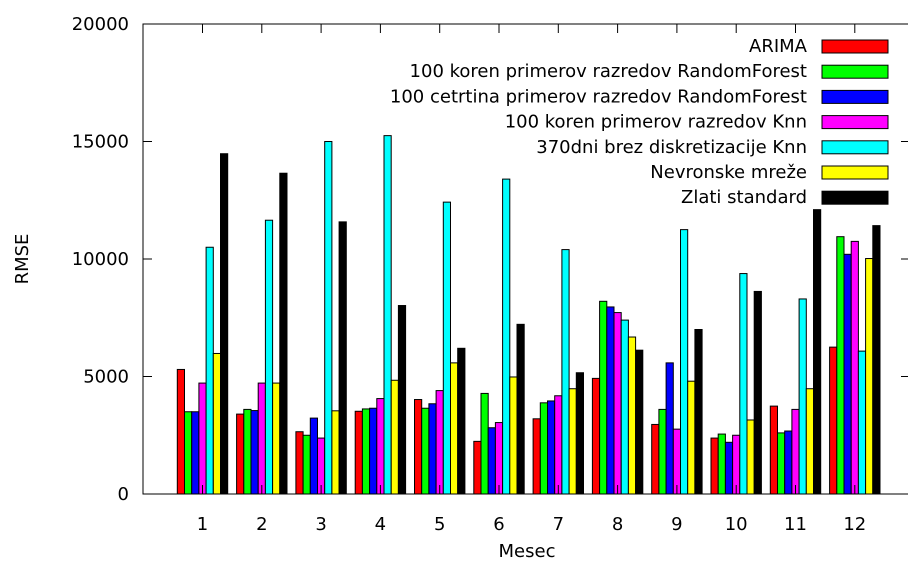 This screenshot has height=565, width=908. I want to click on y-tick-label: 10000, so click(100, 259).